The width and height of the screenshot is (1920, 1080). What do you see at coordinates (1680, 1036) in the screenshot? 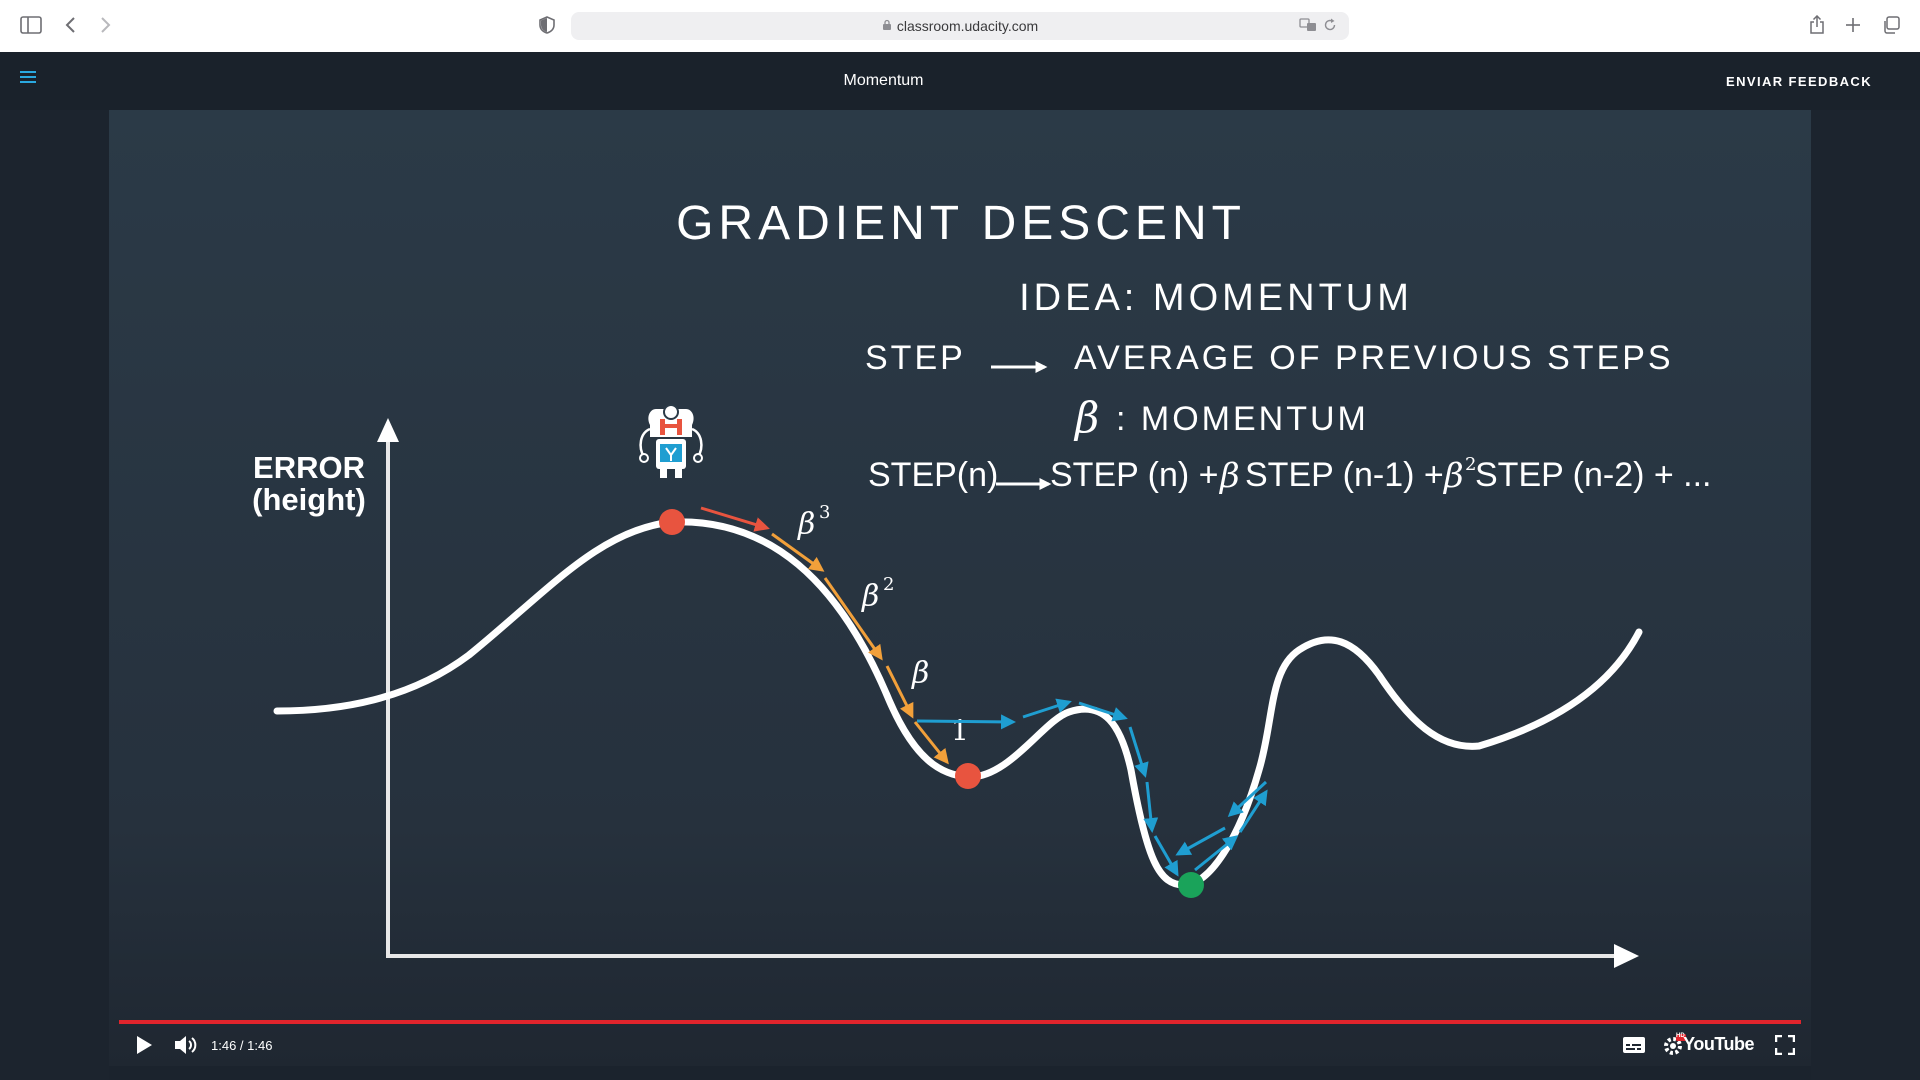
I see `hd-badge: HD` at bounding box center [1680, 1036].